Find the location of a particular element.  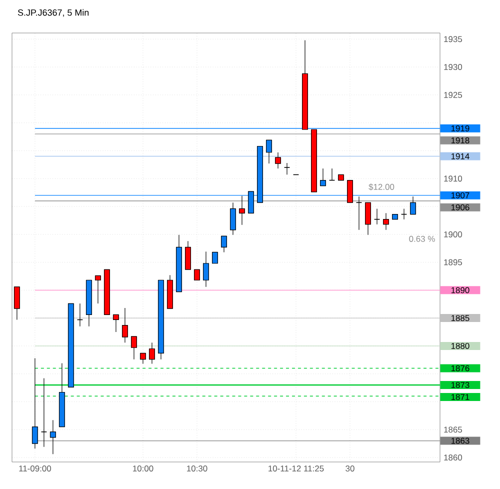

ref-line-label: 1873 is located at coordinates (460, 385).